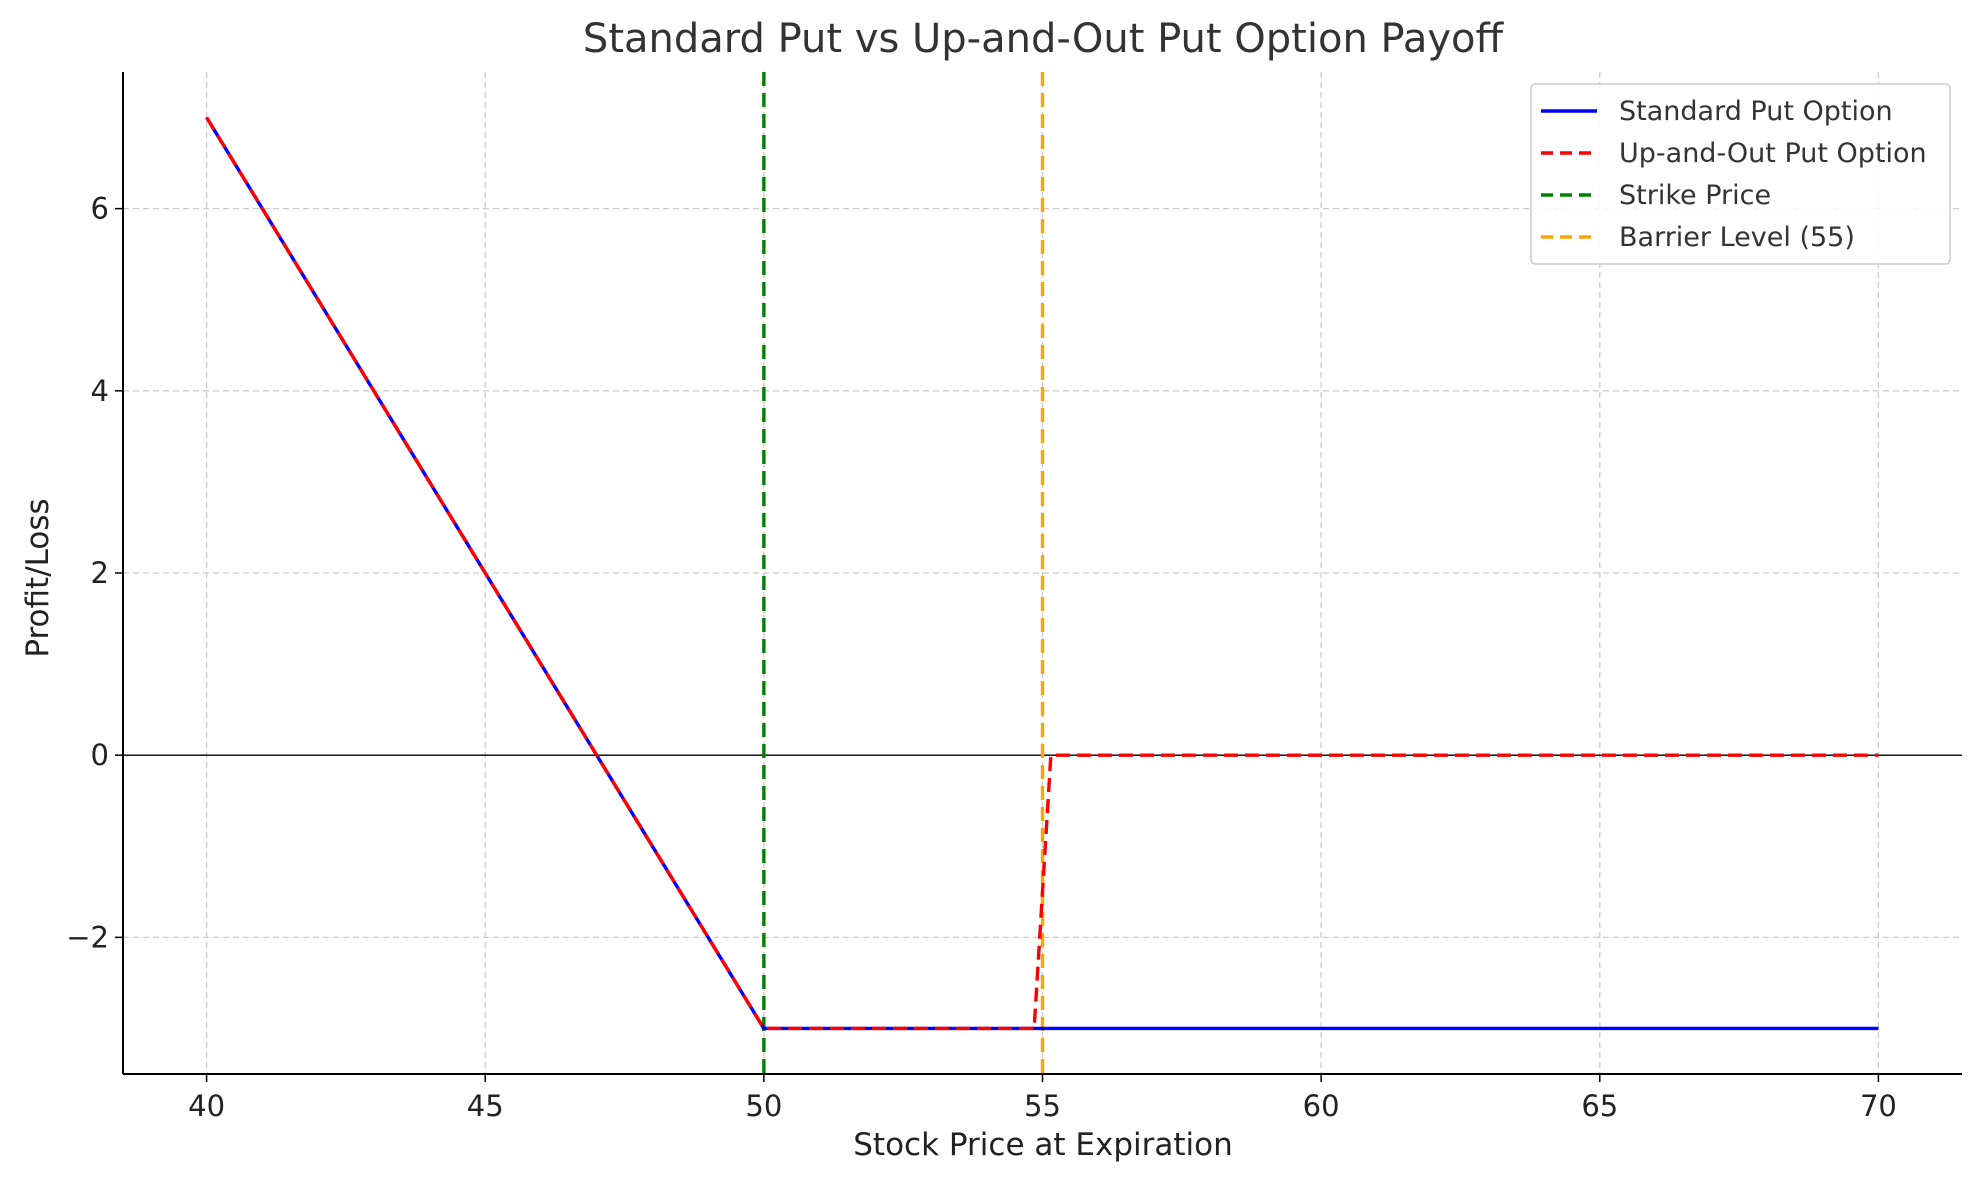 This screenshot has width=1979, height=1180. Describe the element at coordinates (100, 209) in the screenshot. I see `y-tick-label-4: 6` at that location.